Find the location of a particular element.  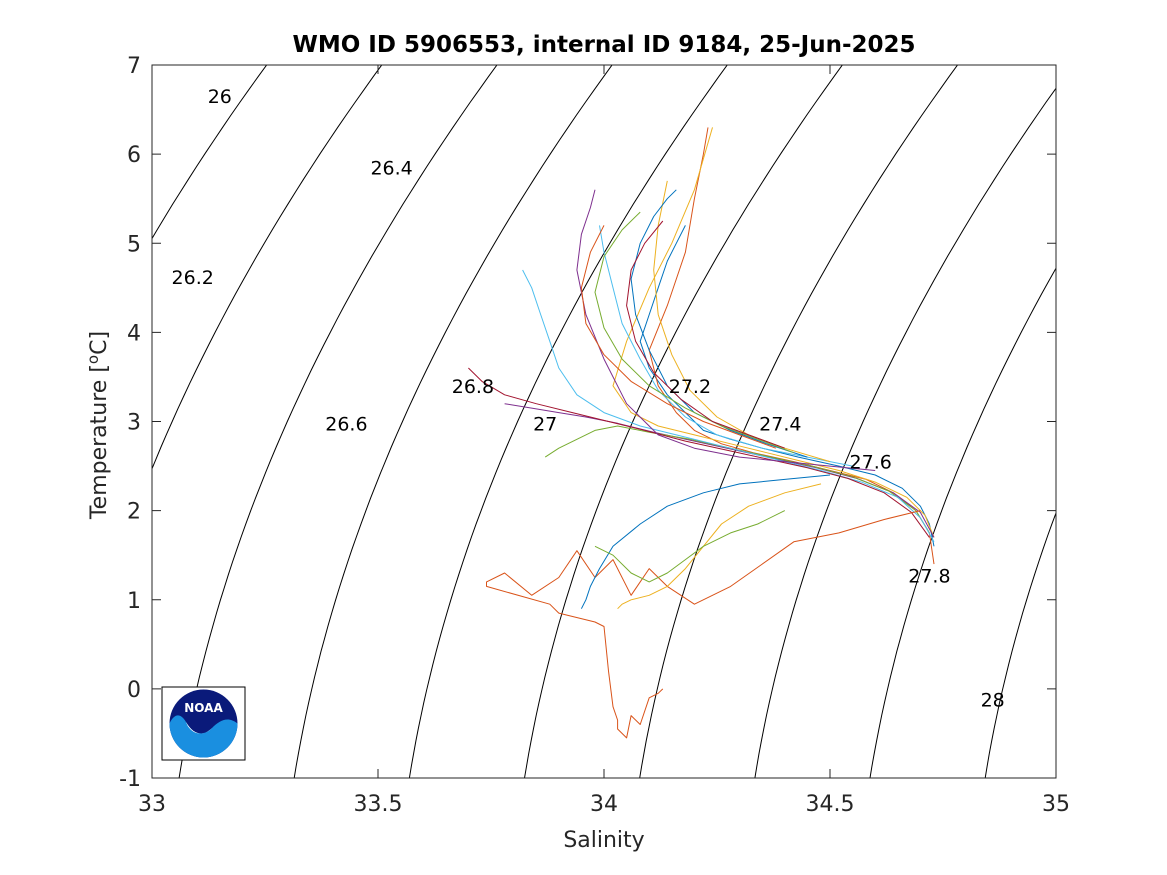

y-tick-label-8: 7 is located at coordinates (134, 66).